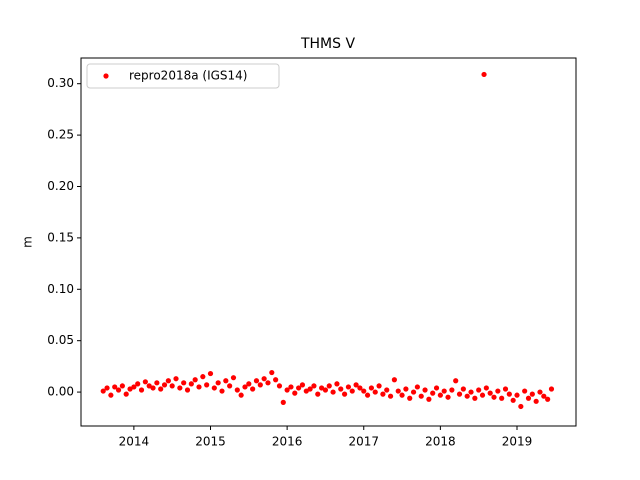 The height and width of the screenshot is (480, 640). I want to click on x-tick-label: 2018, so click(440, 442).